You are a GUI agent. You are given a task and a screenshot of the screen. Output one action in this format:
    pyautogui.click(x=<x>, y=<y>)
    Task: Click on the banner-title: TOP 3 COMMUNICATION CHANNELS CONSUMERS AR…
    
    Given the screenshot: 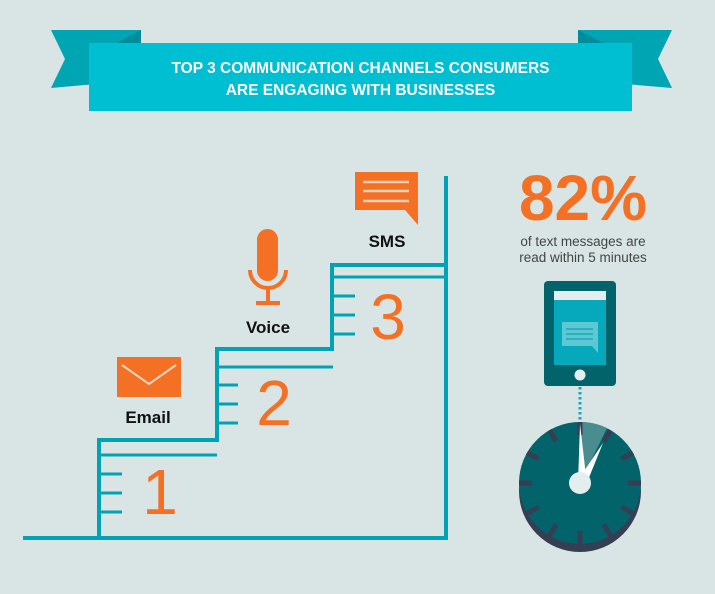 What is the action you would take?
    pyautogui.click(x=360, y=79)
    